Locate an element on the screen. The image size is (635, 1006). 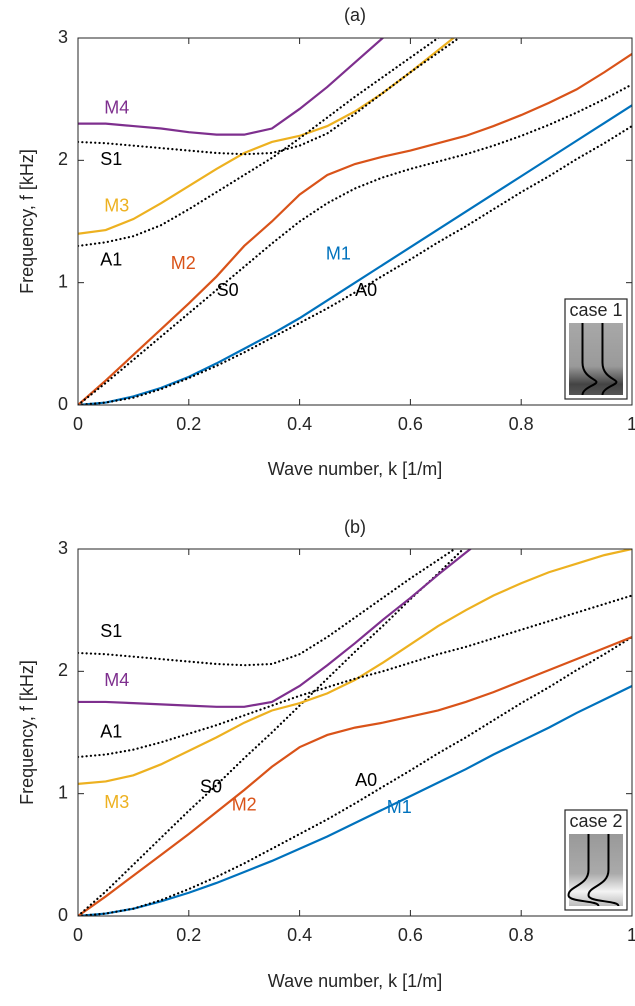
inset: case 2 is located at coordinates (596, 860).